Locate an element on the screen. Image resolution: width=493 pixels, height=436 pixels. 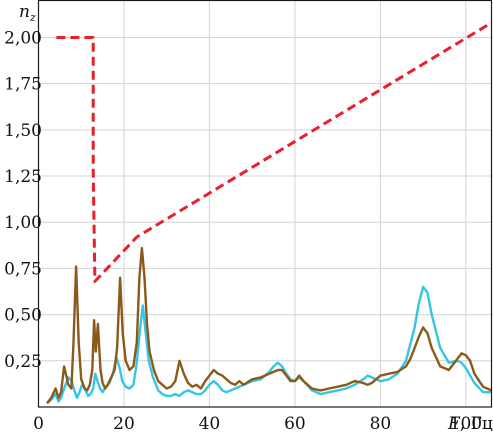
x-axis-label-var: F is located at coordinates (454, 424).